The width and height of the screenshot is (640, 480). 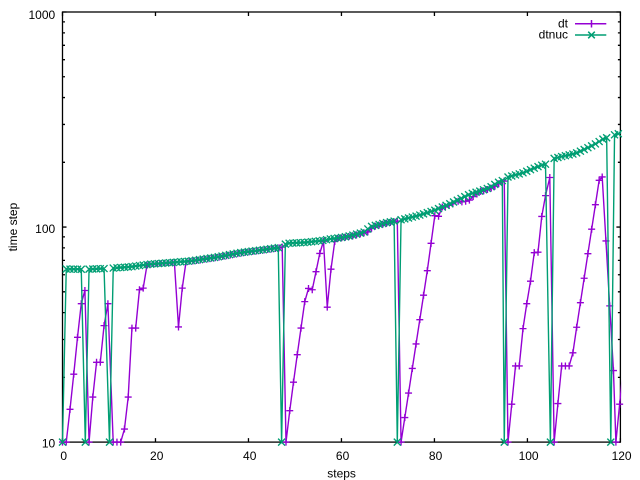 I want to click on svg-text: 0, so click(x=63, y=456).